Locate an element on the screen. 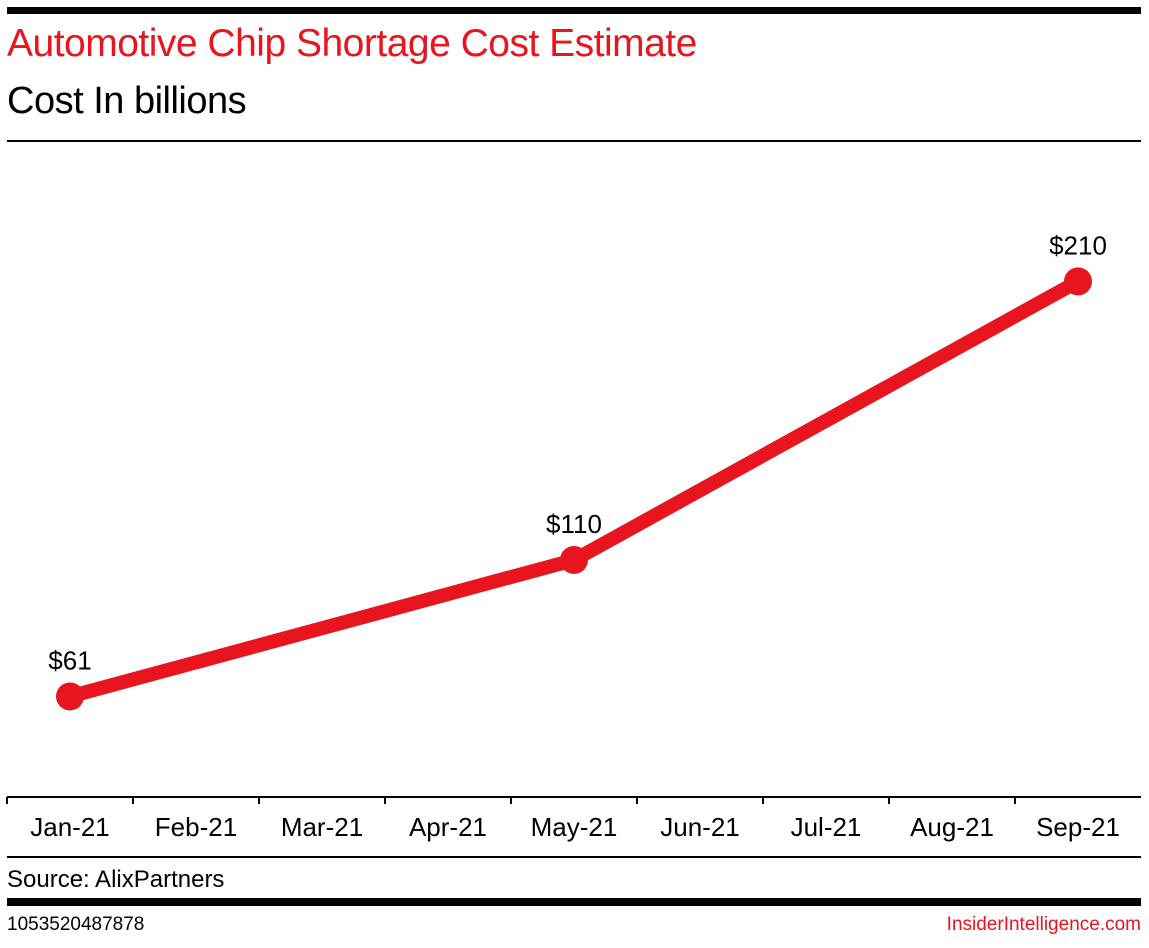 Image resolution: width=1149 pixels, height=948 pixels. chart-title: Automotive Chip Shortage Cost Estimate is located at coordinates (352, 43).